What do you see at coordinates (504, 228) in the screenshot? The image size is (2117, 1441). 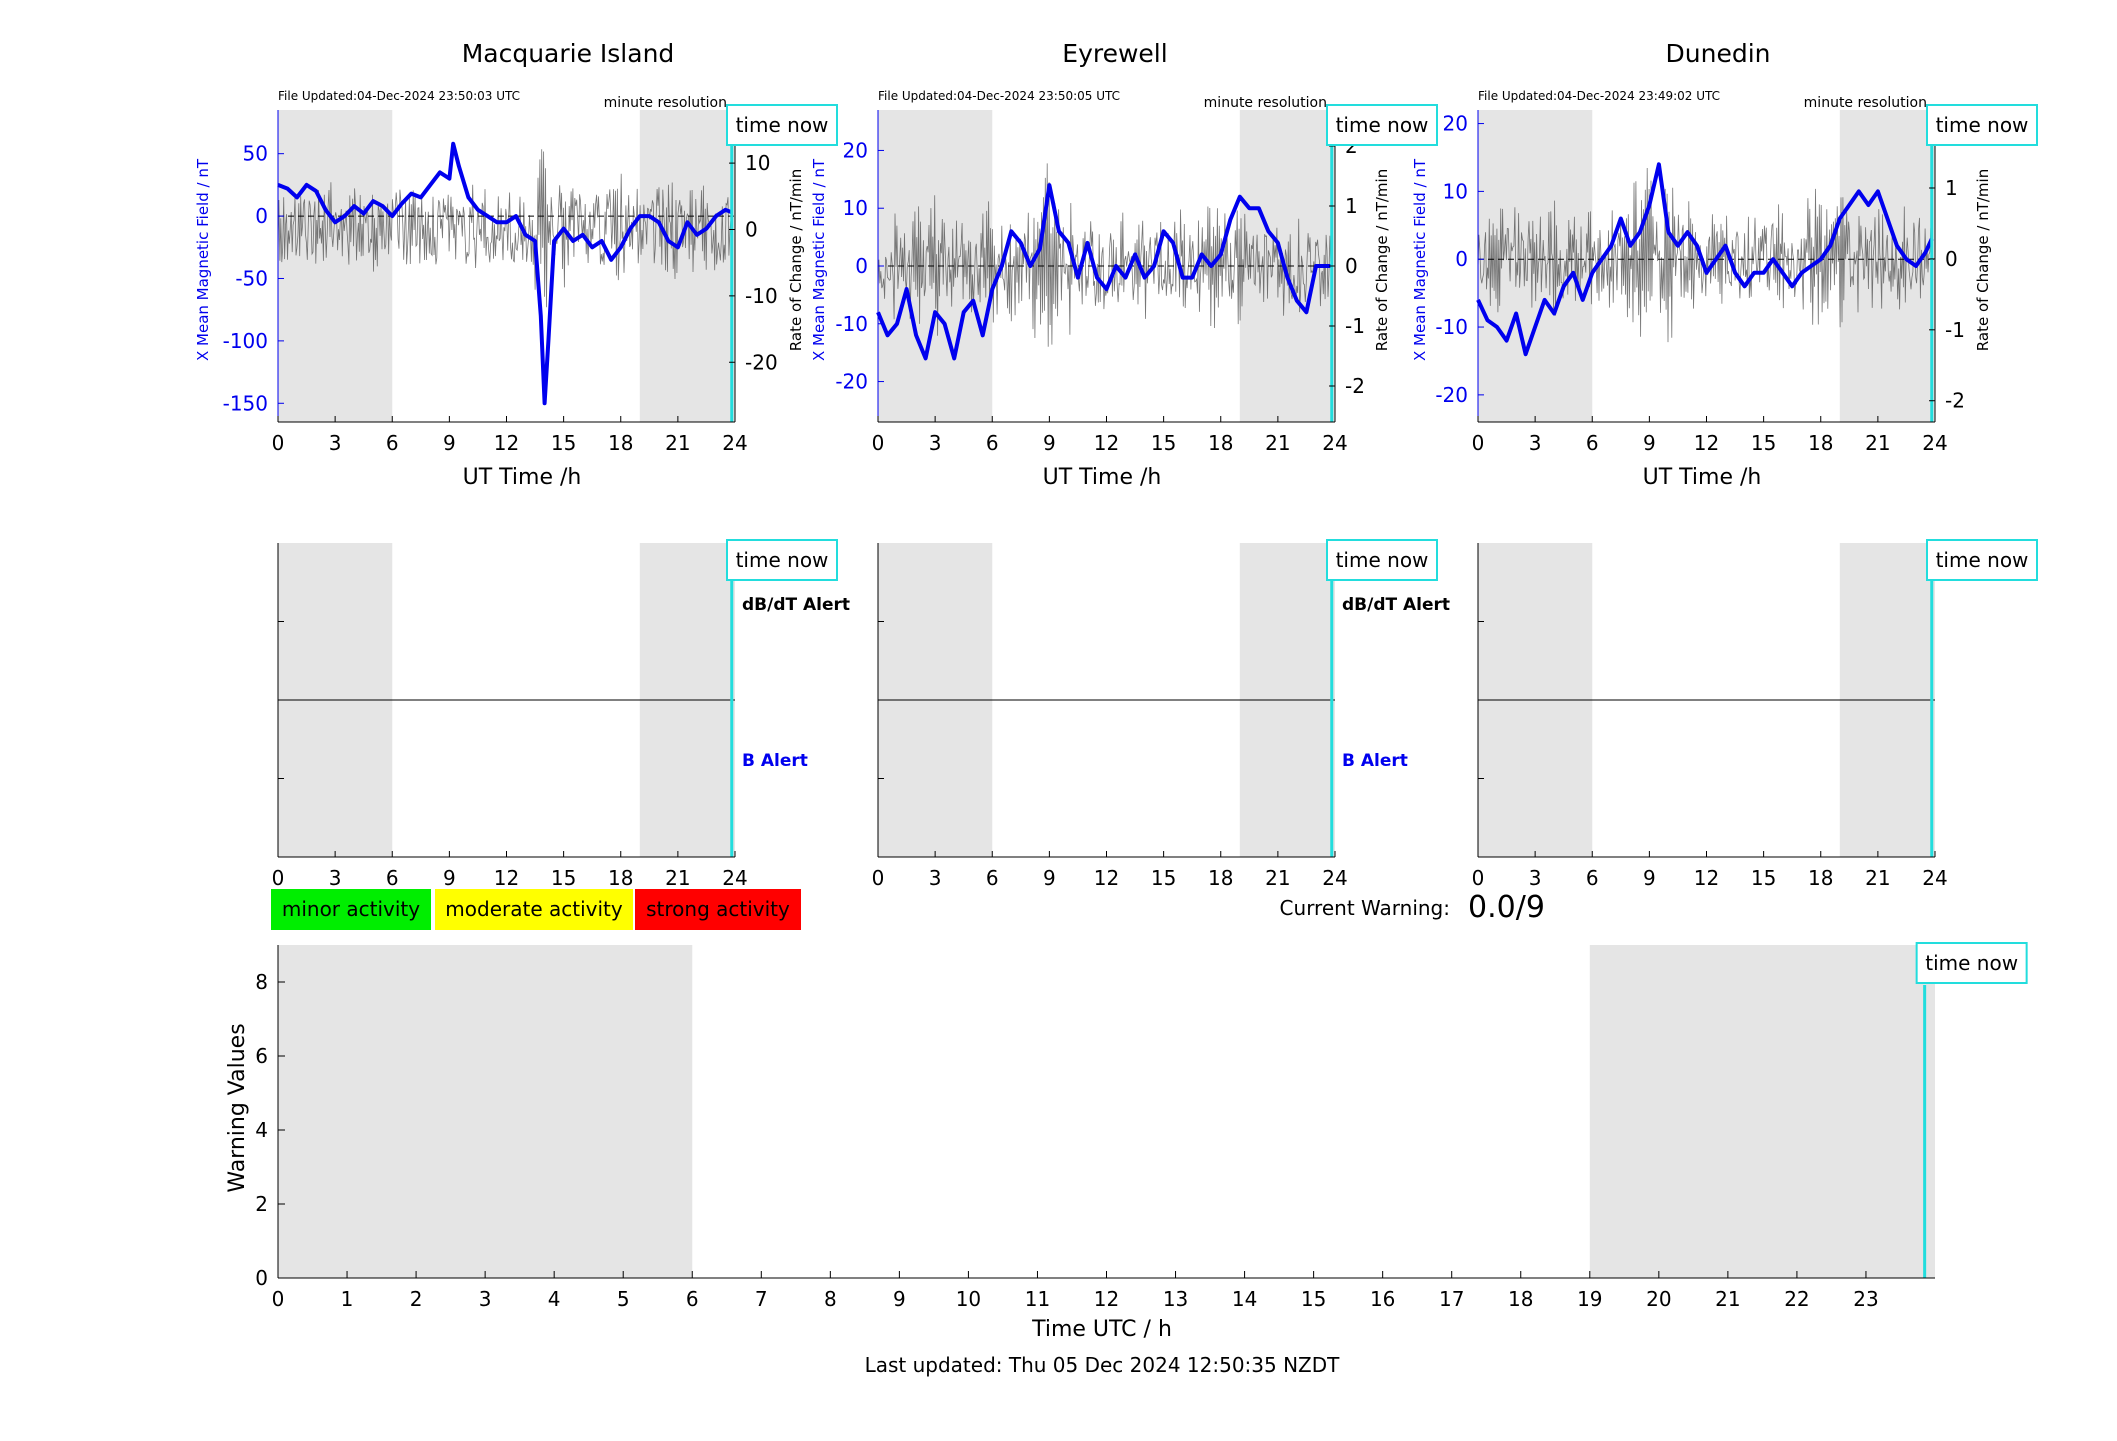 I see `rate-of-change-line` at bounding box center [504, 228].